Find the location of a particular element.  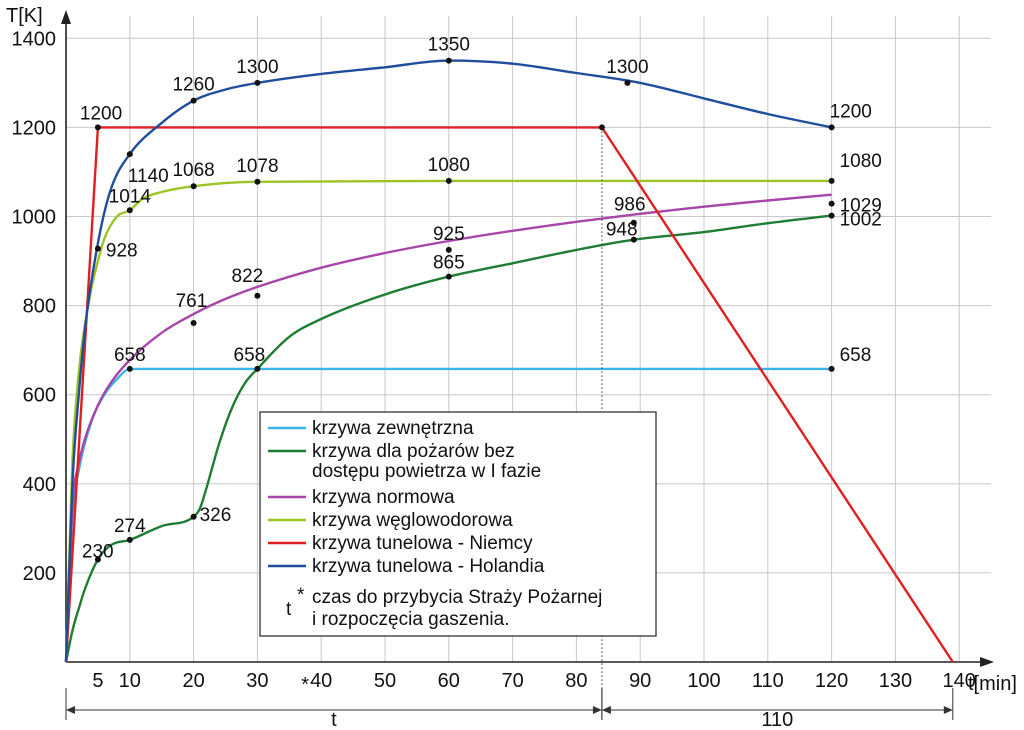

data-label: 1014 is located at coordinates (130, 196).